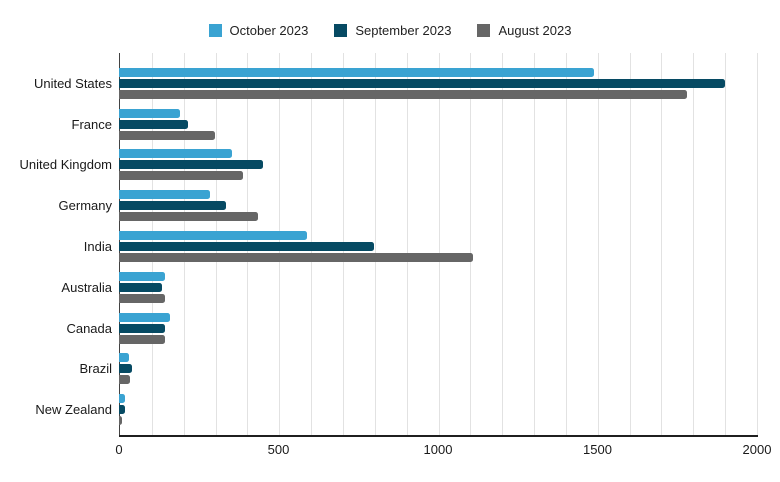 This screenshot has width=780, height=482. What do you see at coordinates (142, 298) in the screenshot?
I see `bar-australia-august-2023` at bounding box center [142, 298].